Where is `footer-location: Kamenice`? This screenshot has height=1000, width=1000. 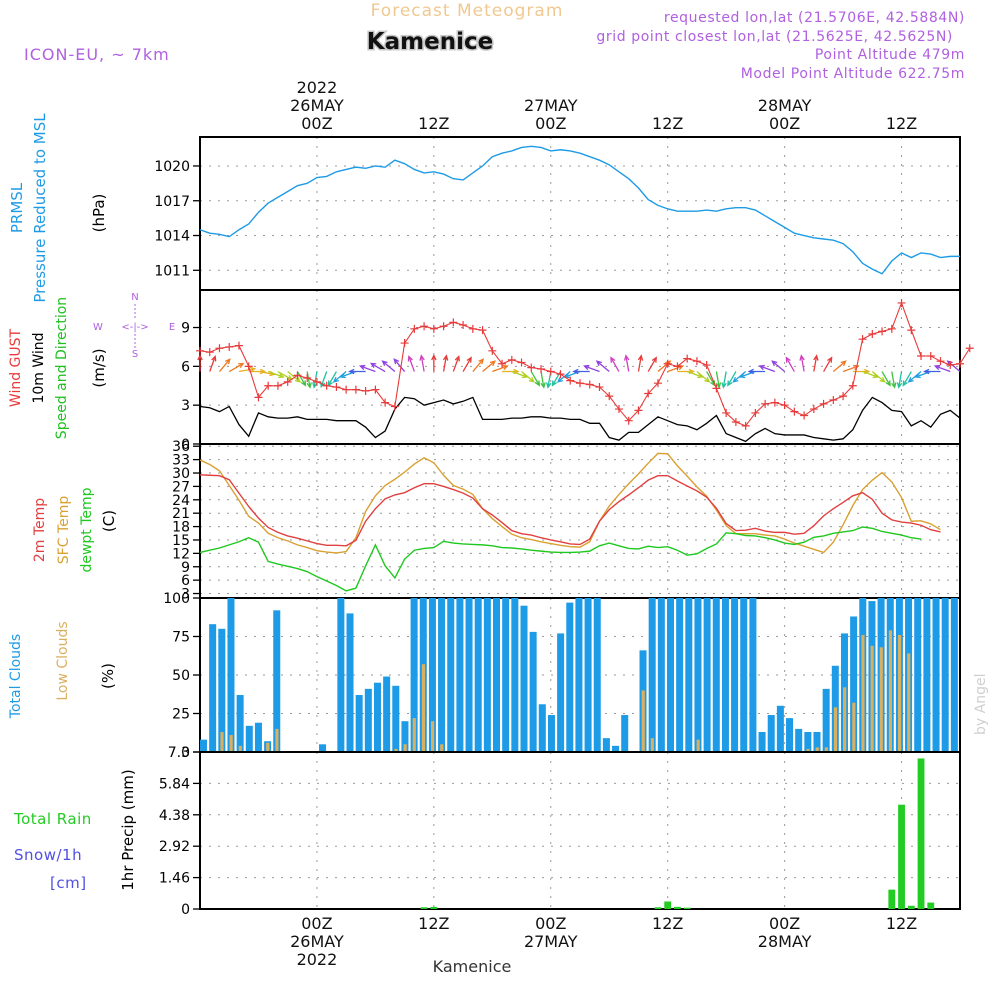
footer-location: Kamenice is located at coordinates (472, 966).